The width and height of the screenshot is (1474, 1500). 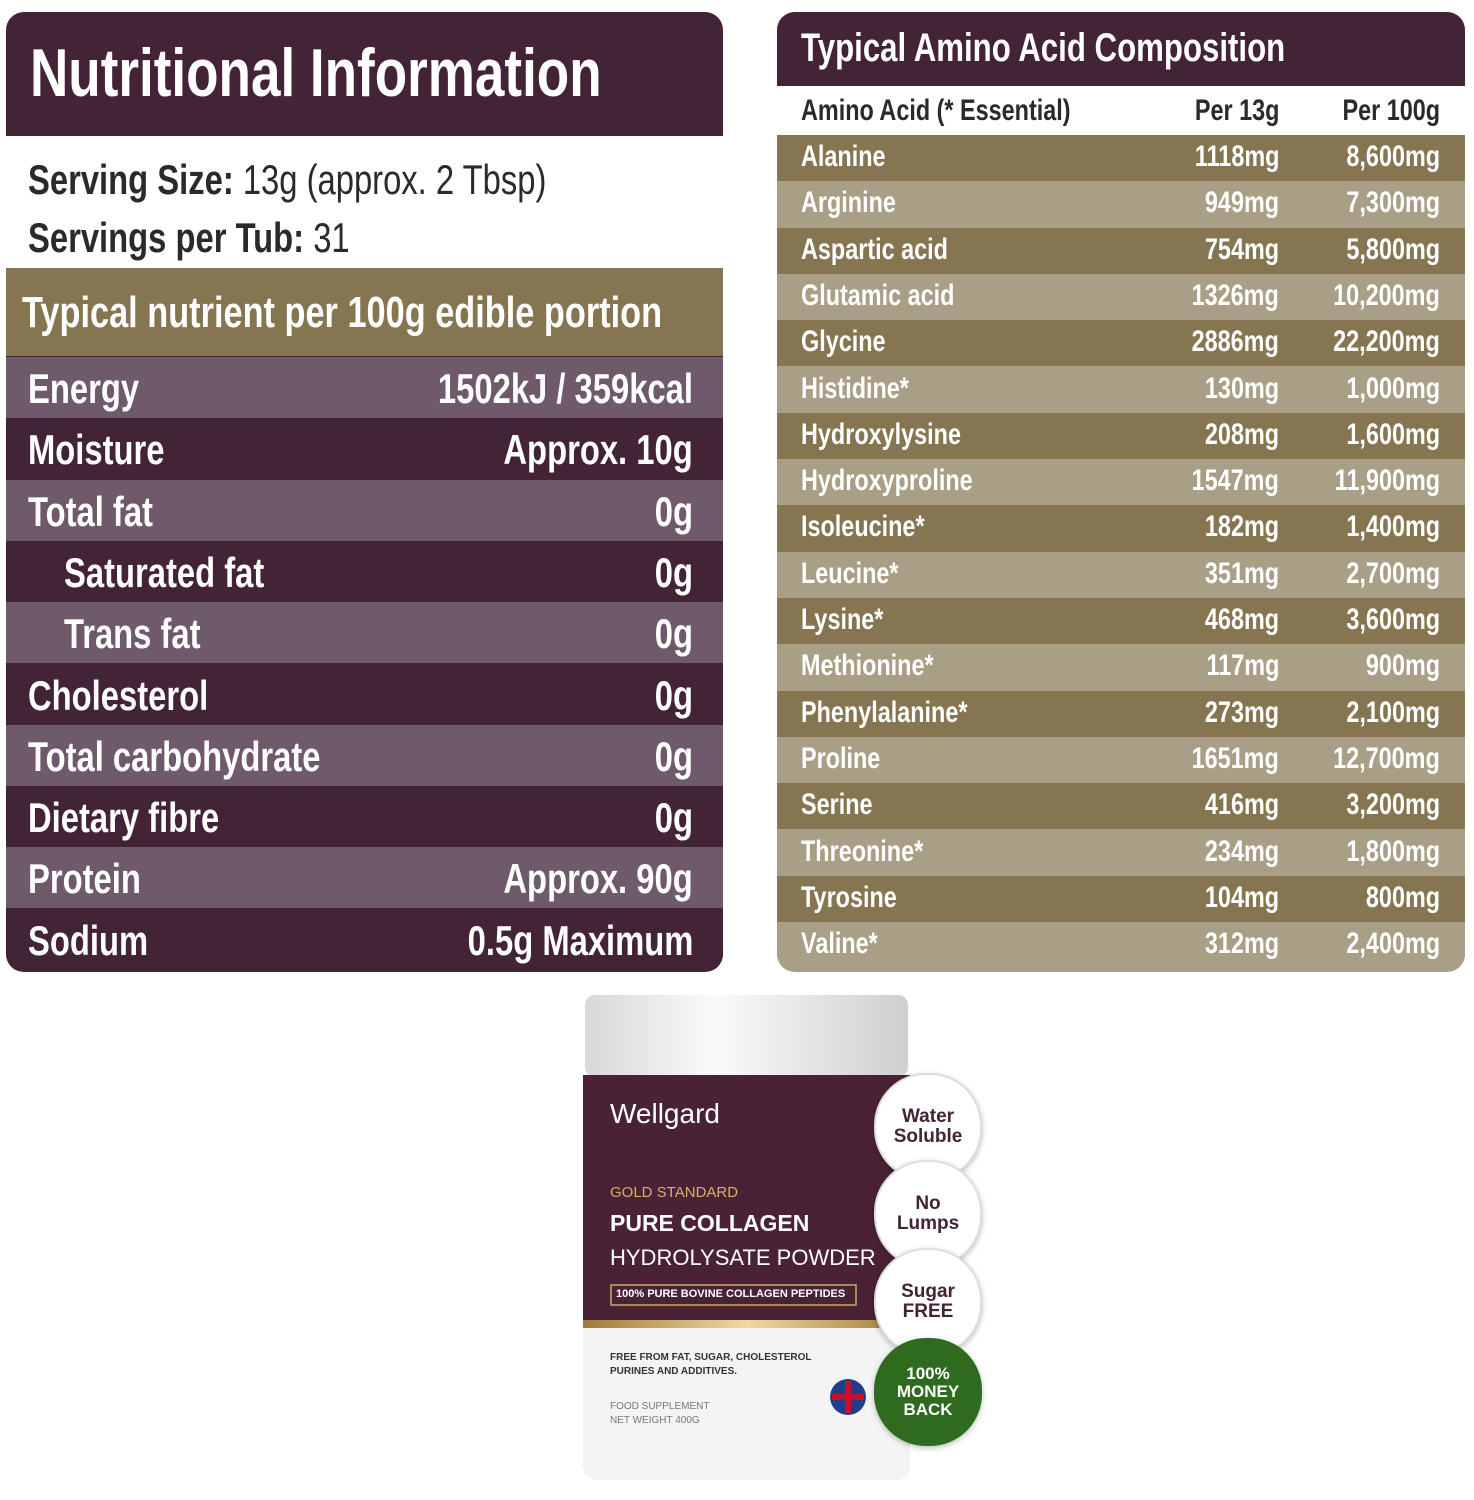 I want to click on header-cell: Amino Acid (* Essential), so click(x=936, y=110).